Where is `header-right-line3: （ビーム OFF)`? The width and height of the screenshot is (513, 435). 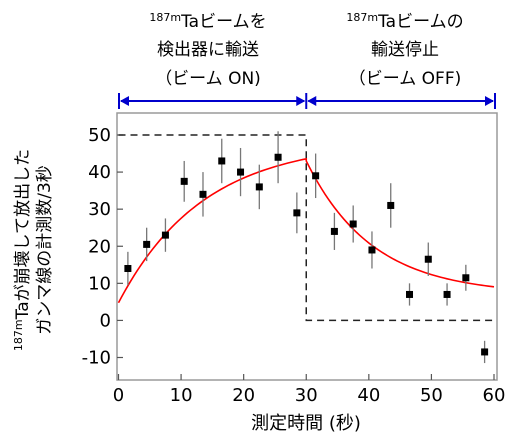
header-right-line3: （ビーム OFF) is located at coordinates (405, 79).